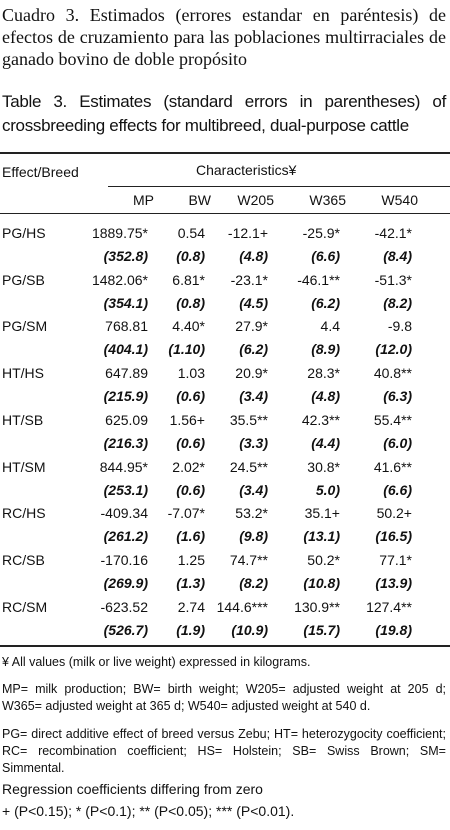  What do you see at coordinates (23, 559) in the screenshot?
I see `row-effect: RC/SB` at bounding box center [23, 559].